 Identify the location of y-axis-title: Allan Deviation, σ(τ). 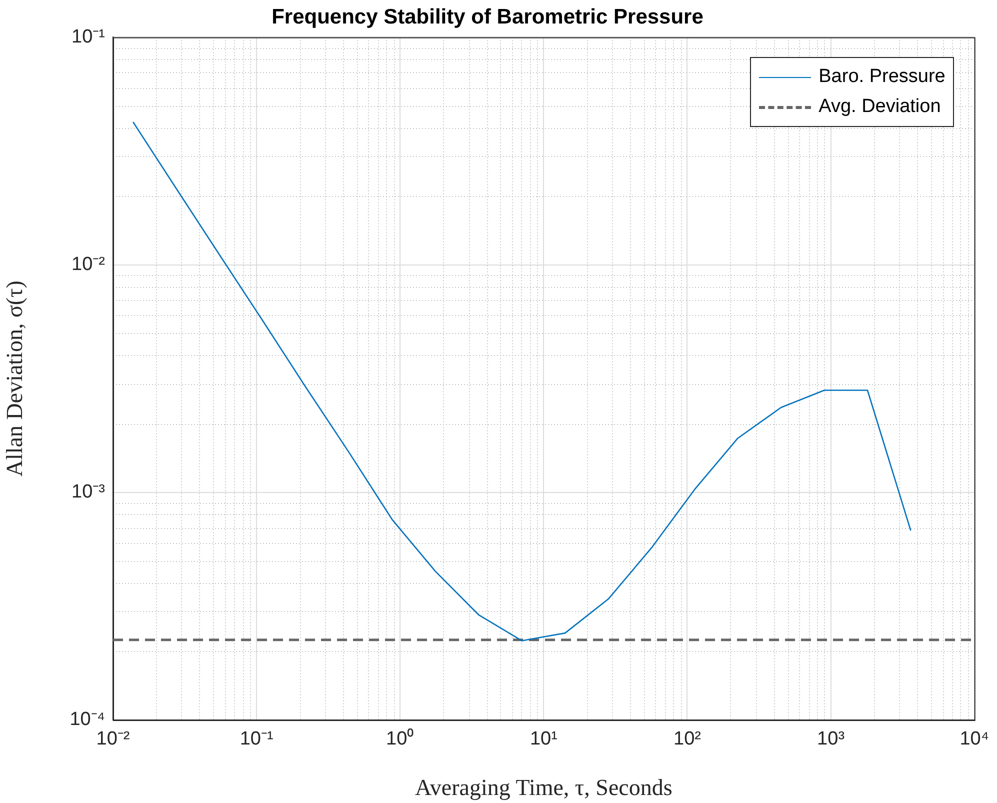
(14, 378).